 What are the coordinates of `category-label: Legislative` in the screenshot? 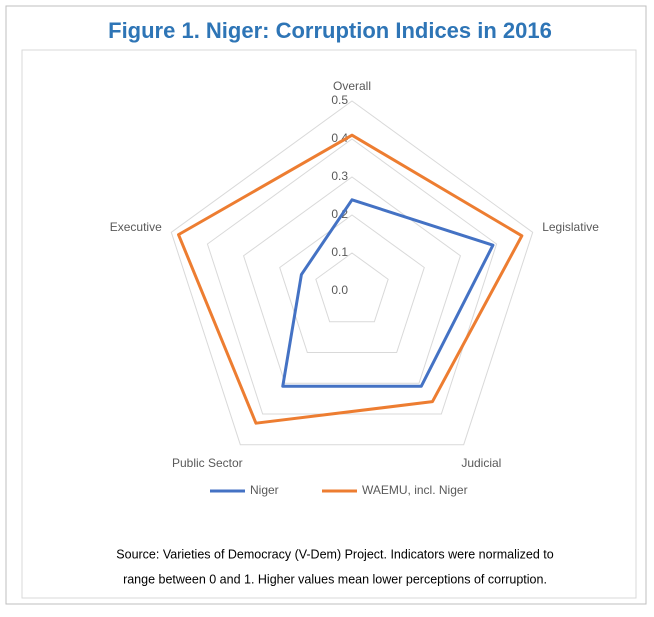 It's located at (570, 227).